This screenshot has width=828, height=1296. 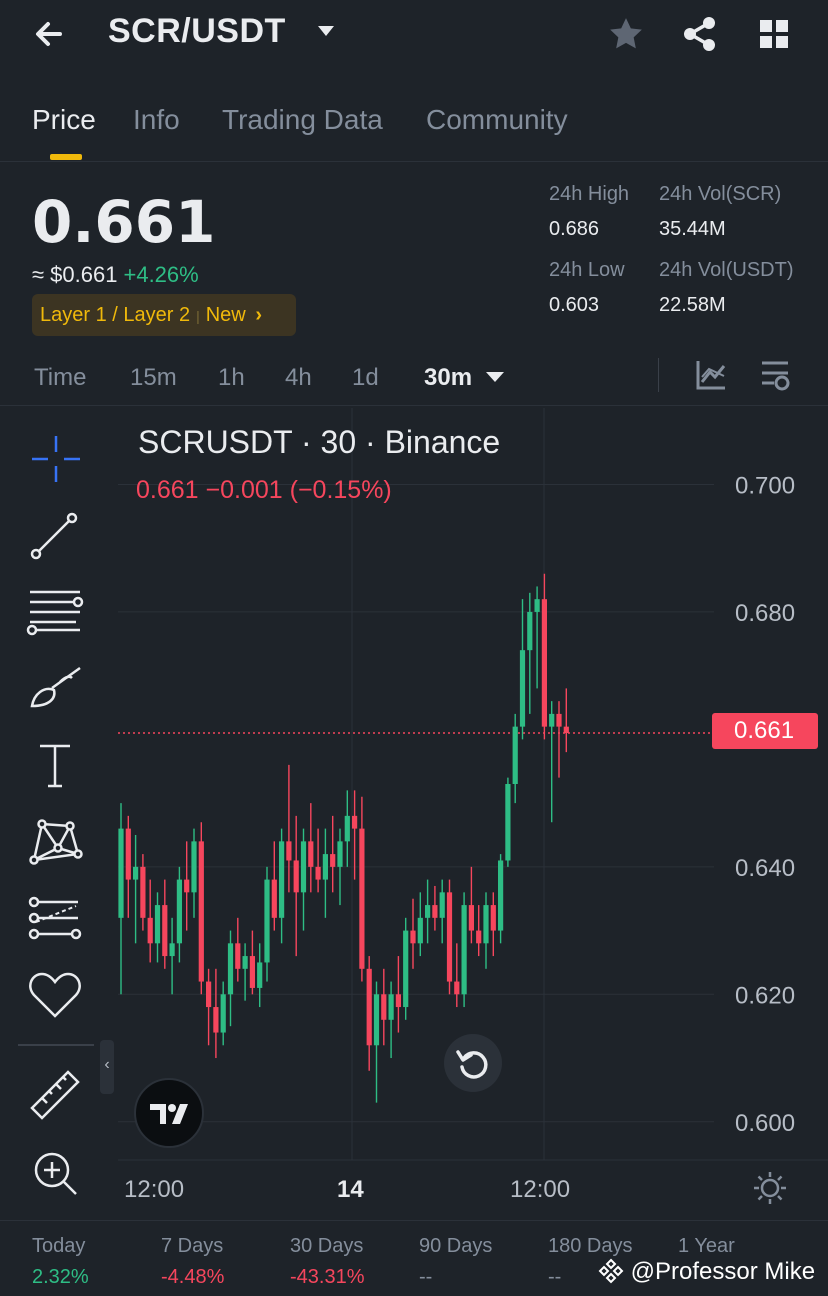 I want to click on tab-price: Price, so click(x=64, y=119).